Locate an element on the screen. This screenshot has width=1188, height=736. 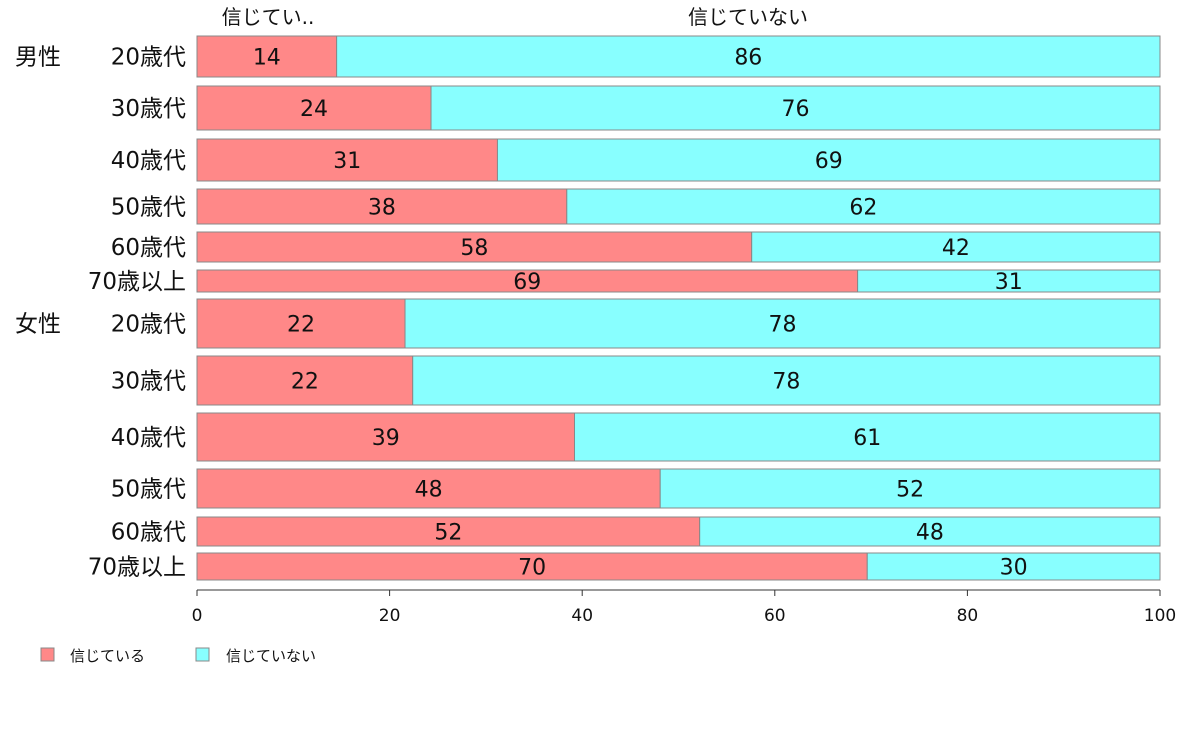
data-label-believe: 14 is located at coordinates (267, 58).